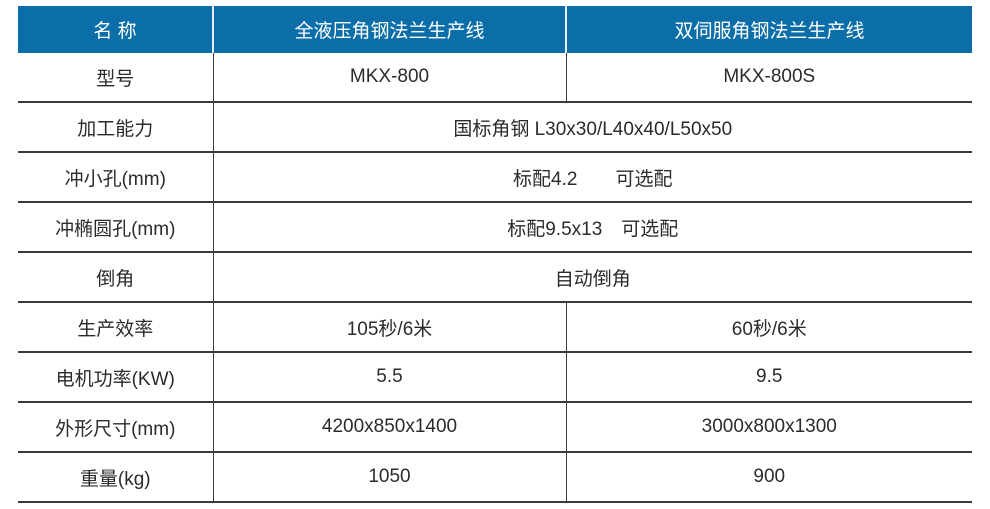 The image size is (990, 509). I want to click on table-row: 电机功率(KW) 5.5 9.5, so click(495, 377).